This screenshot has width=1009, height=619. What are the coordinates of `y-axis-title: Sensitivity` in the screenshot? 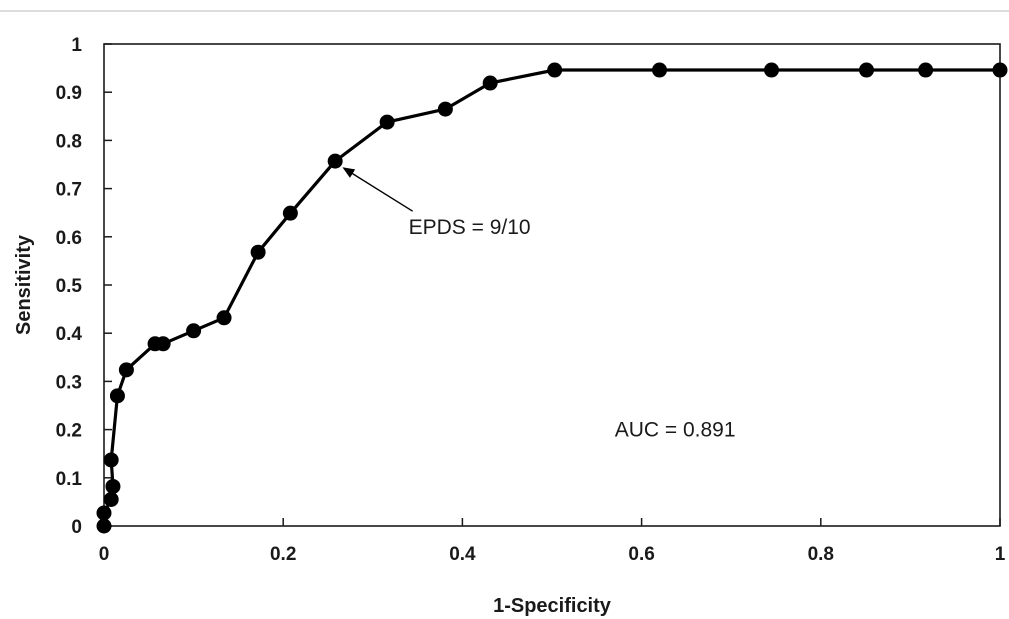 It's located at (24, 284).